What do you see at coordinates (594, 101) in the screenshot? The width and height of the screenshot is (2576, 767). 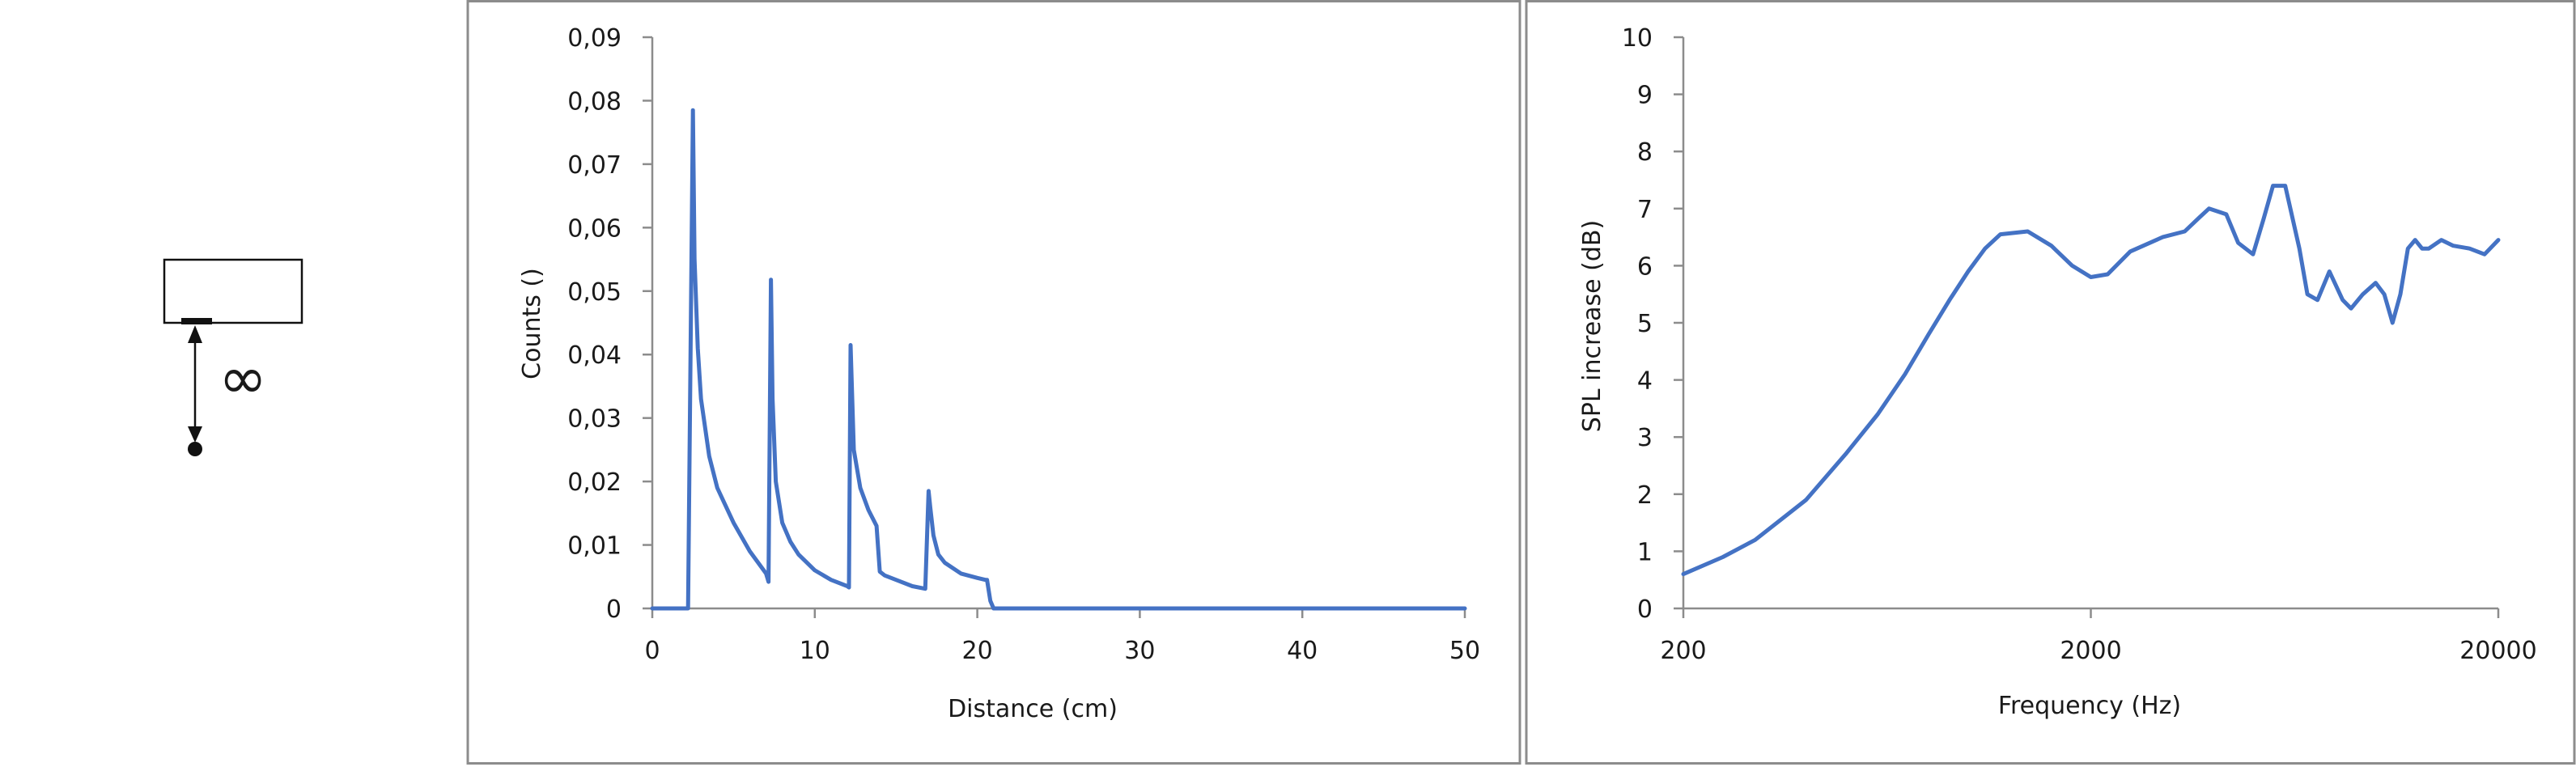 I see `y-tick-label: 0,08` at bounding box center [594, 101].